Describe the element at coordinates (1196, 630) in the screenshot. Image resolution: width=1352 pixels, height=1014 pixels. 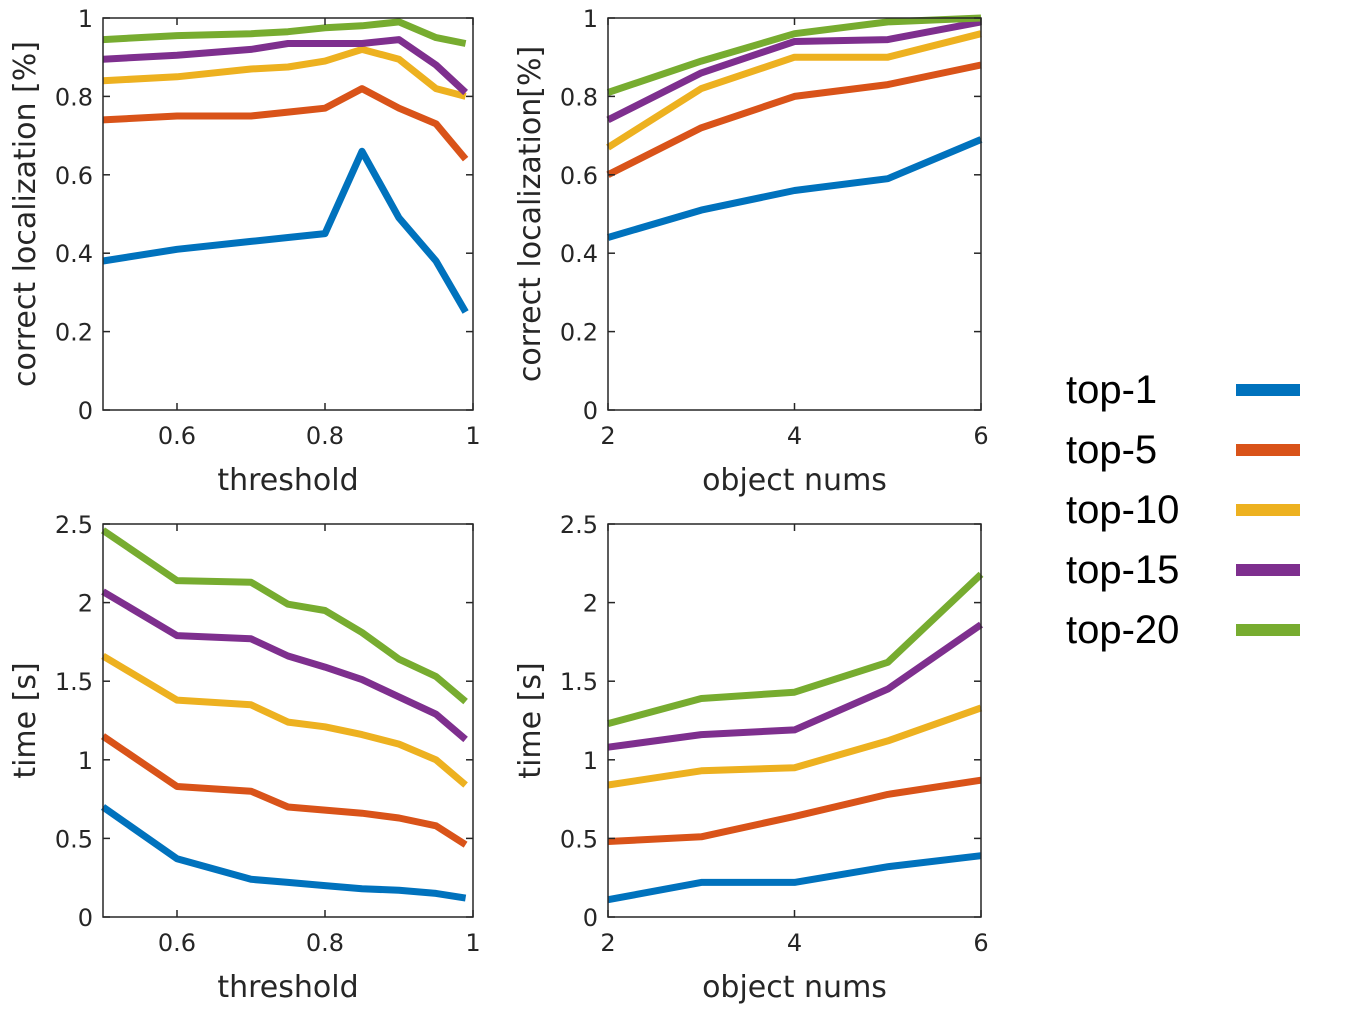
I see `legend-item-top-20: top-20` at that location.